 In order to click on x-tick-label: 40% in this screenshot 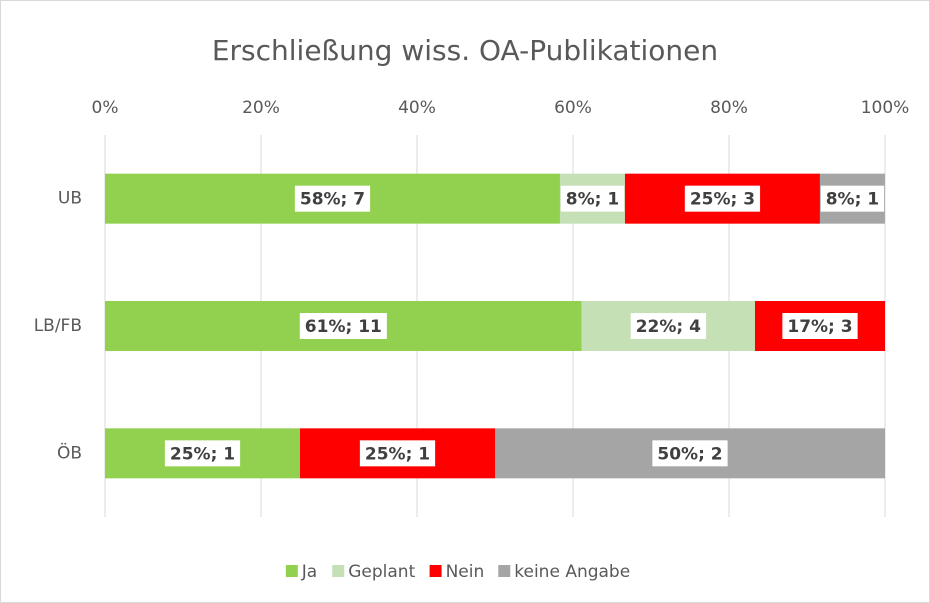, I will do `click(417, 108)`.